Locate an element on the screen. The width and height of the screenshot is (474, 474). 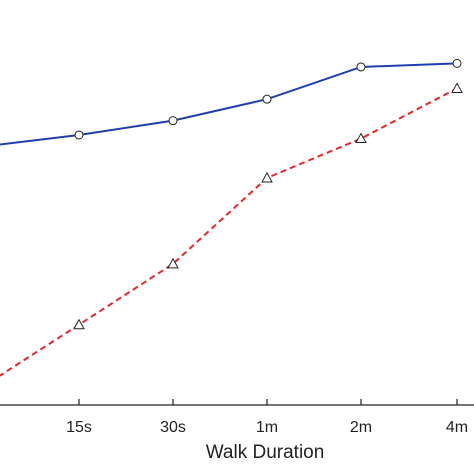
x-tick-label: 1m is located at coordinates (267, 427).